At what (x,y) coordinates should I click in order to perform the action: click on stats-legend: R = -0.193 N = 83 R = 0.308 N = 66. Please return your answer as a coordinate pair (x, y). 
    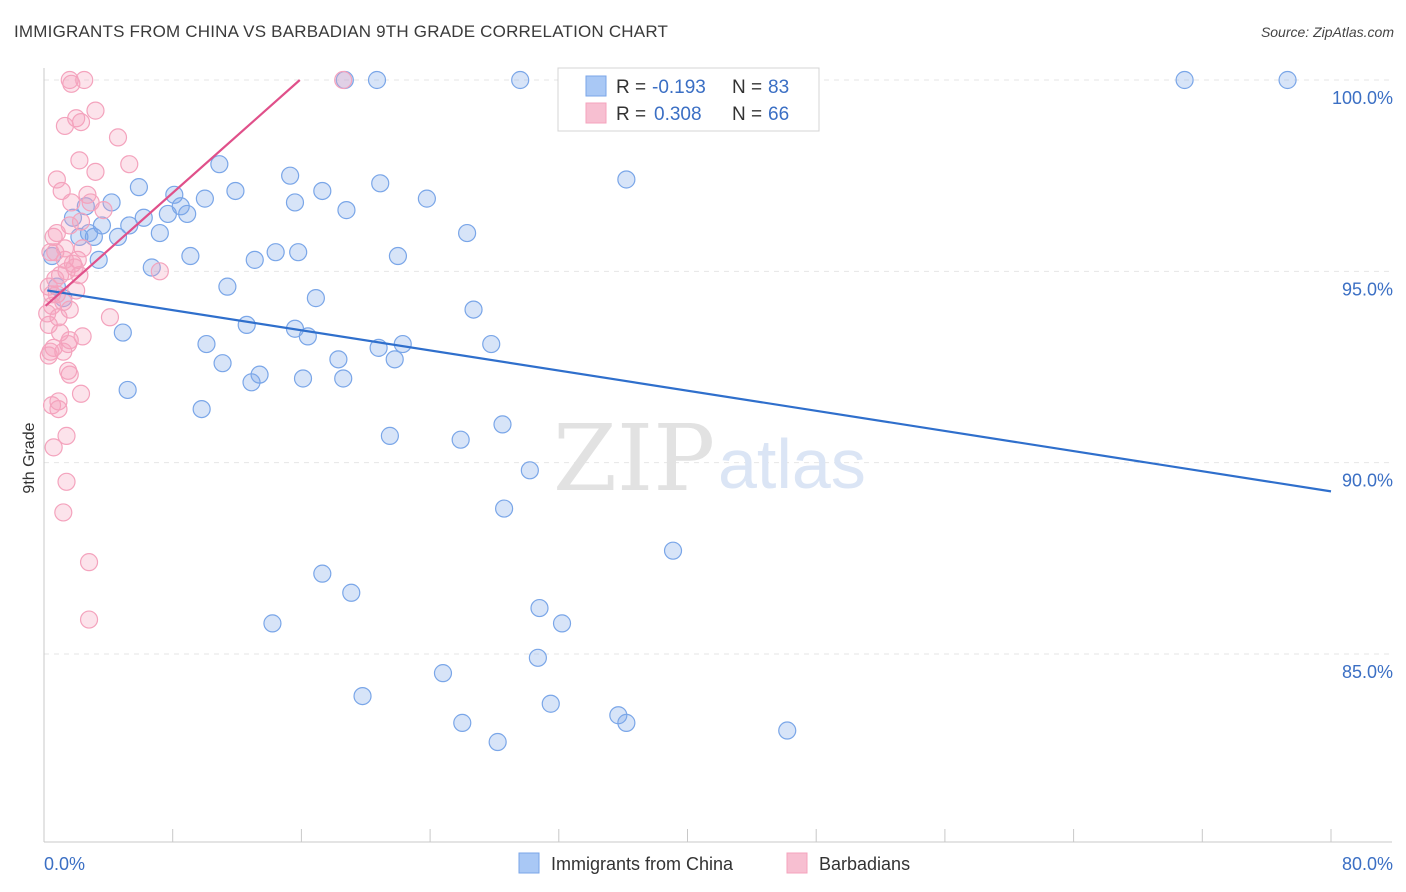
    Looking at the image, I should click on (688, 99).